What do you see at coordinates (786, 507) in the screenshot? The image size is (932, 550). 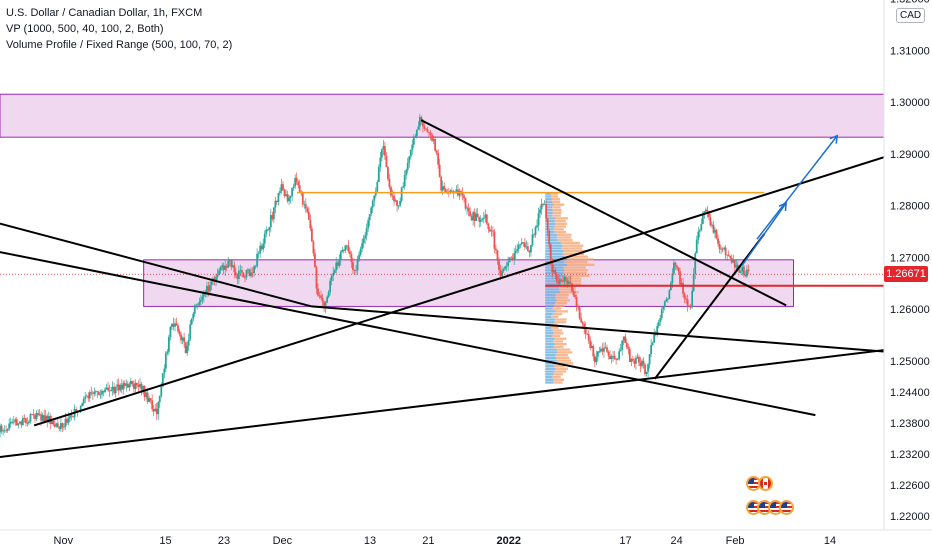 I see `us-flag-icon` at bounding box center [786, 507].